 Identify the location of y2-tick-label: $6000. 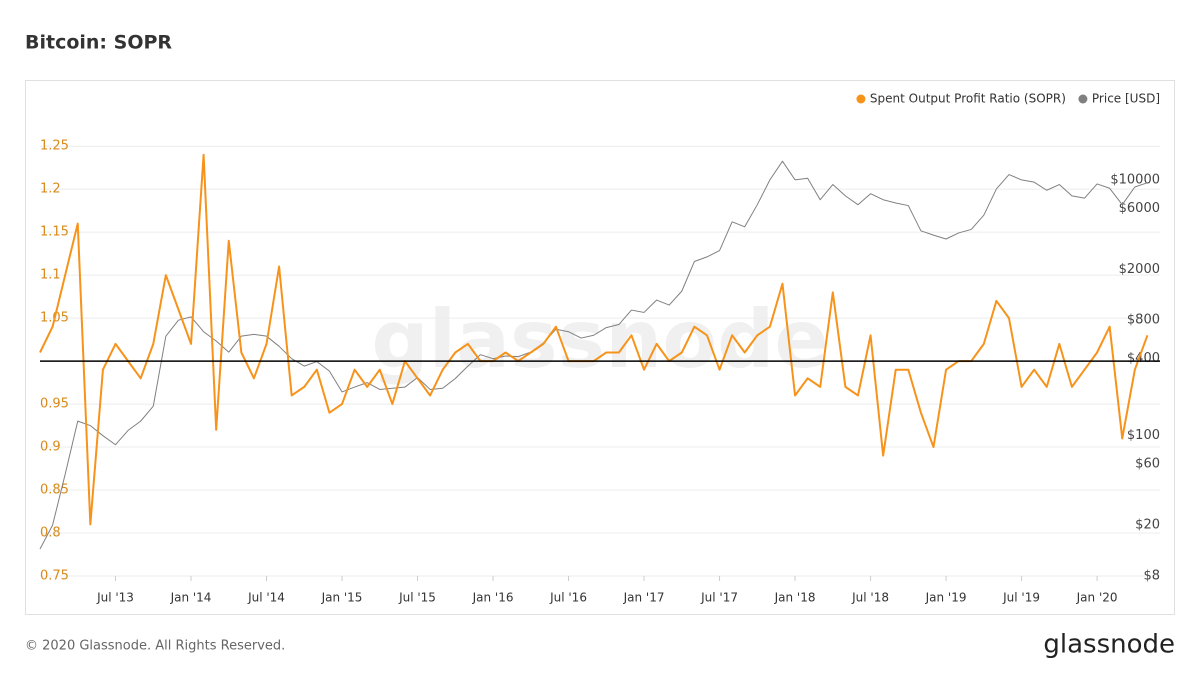
(1139, 208).